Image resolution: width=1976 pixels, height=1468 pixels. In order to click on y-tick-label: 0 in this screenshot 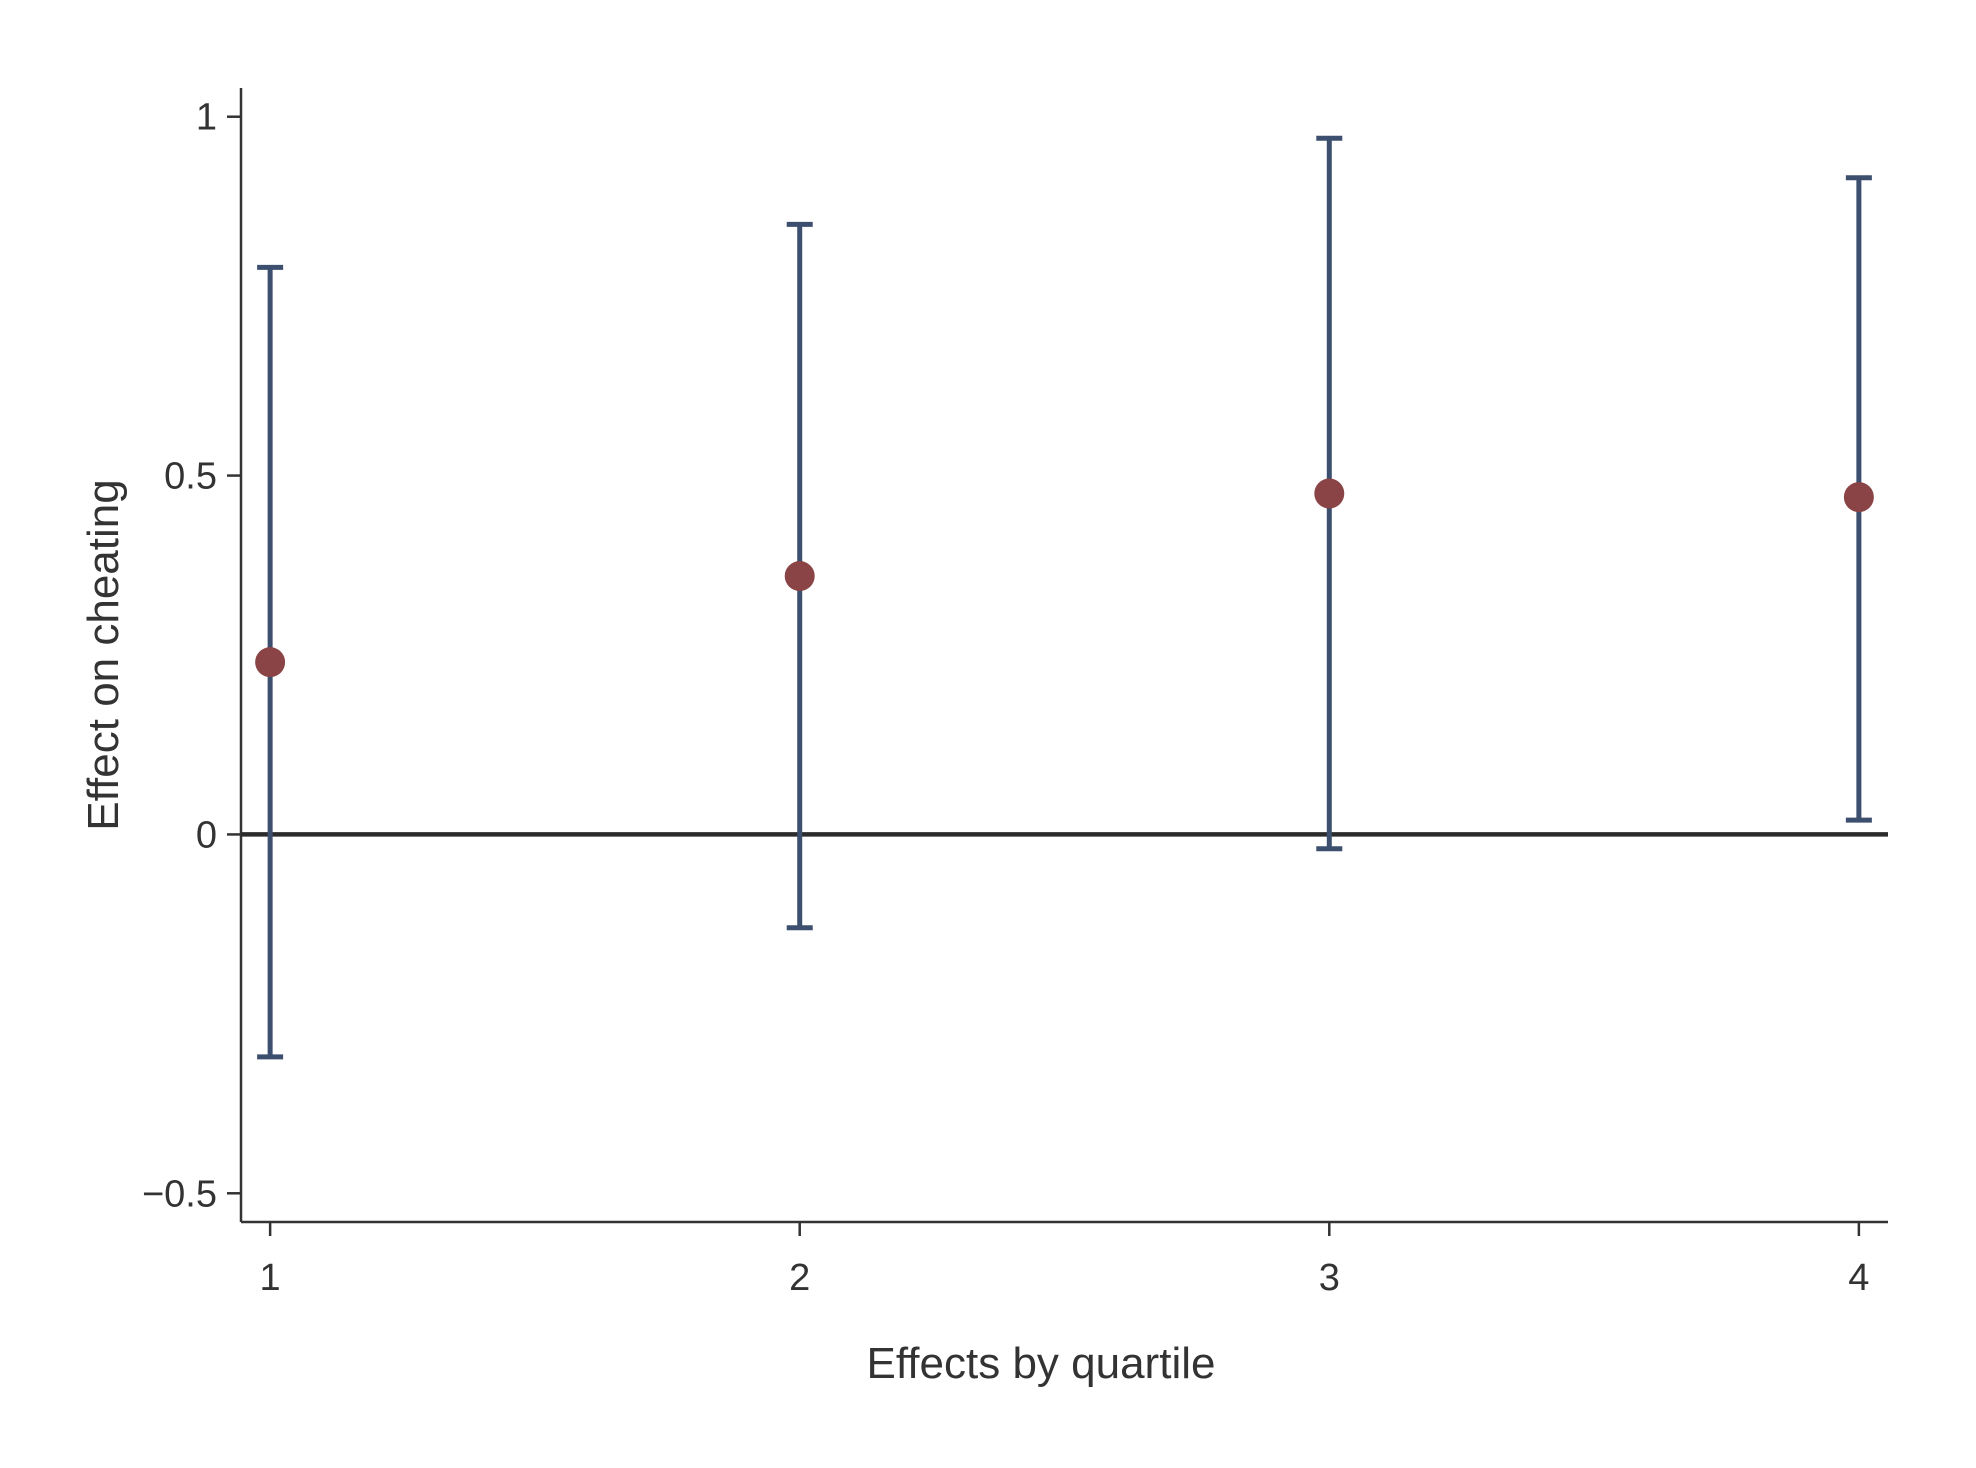, I will do `click(206, 835)`.